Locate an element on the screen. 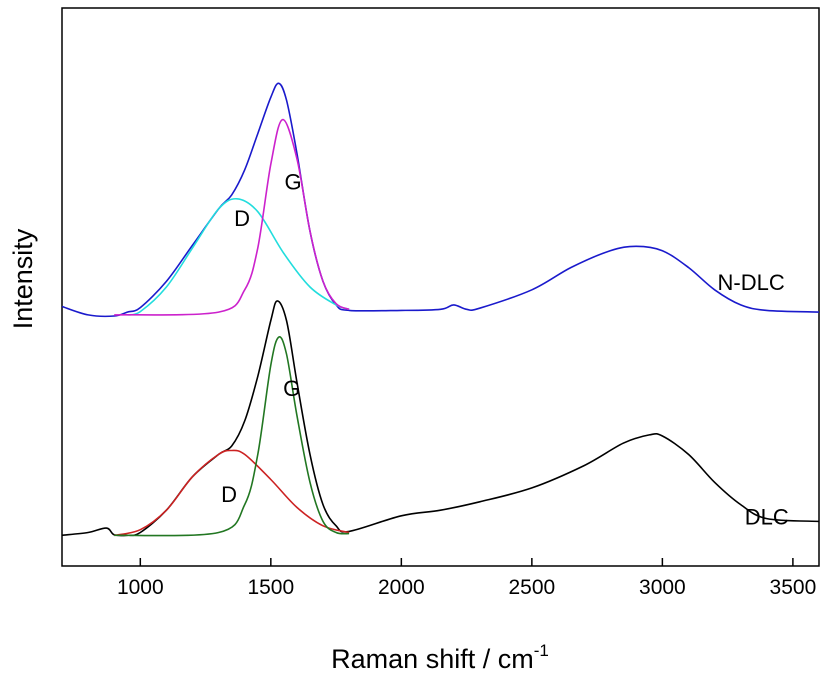  x-axis-title-text: Raman shift / cm is located at coordinates (432, 659).